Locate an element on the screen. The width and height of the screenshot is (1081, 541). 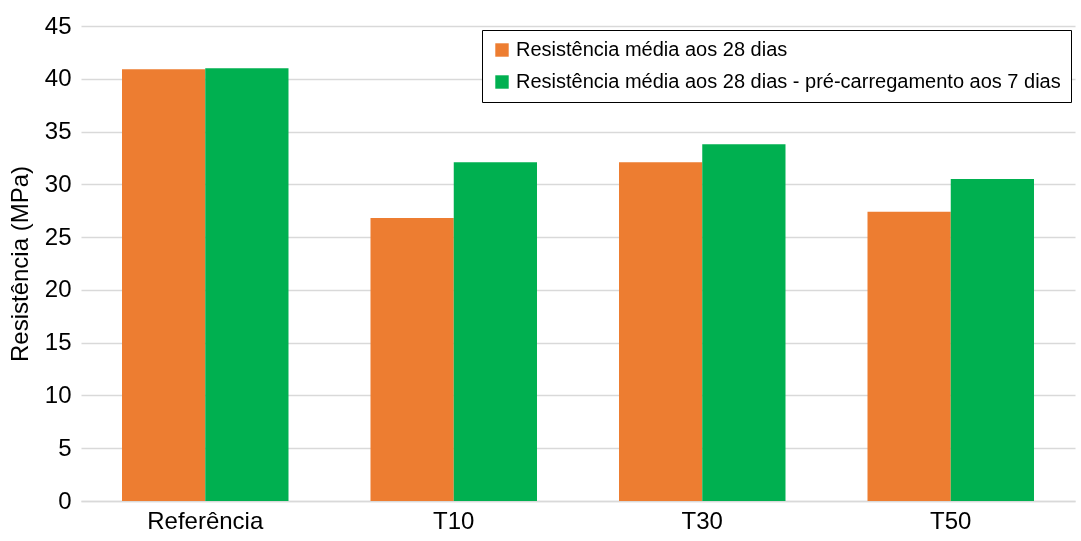
y-tick-label: 0 is located at coordinates (65, 500).